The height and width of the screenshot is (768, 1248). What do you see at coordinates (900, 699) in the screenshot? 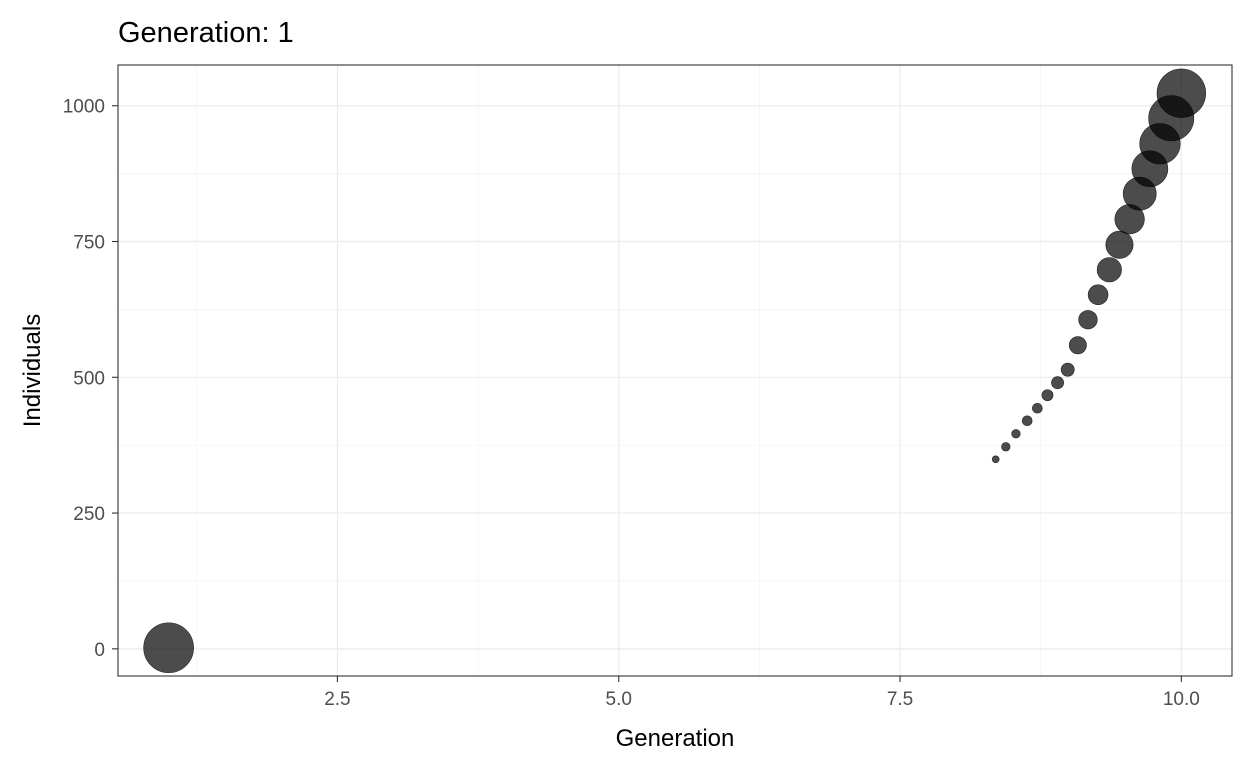
I see `x-tick-label: 7.5` at bounding box center [900, 699].